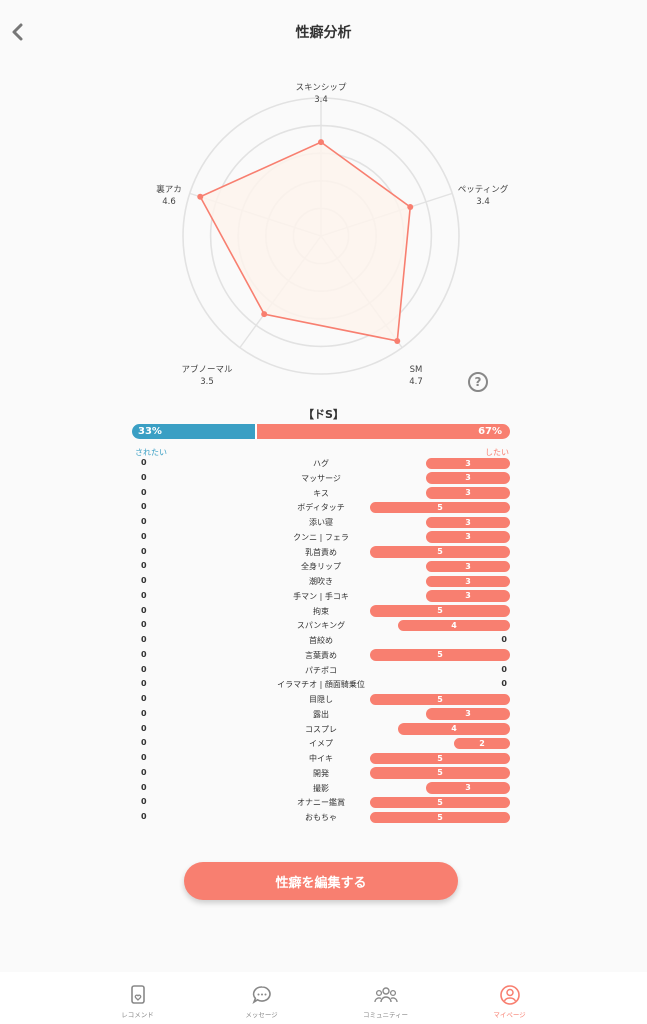  I want to click on item-name: マッサージ, so click(321, 478).